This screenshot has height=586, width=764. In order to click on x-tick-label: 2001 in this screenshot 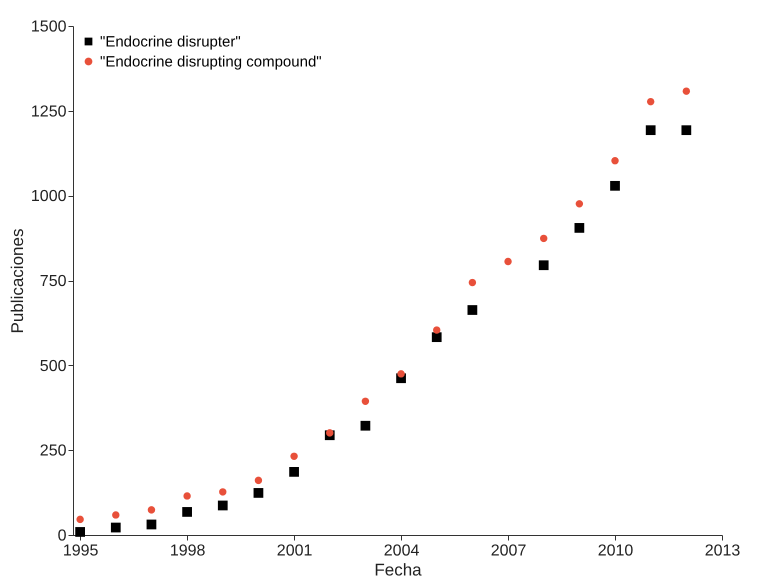, I will do `click(294, 551)`.